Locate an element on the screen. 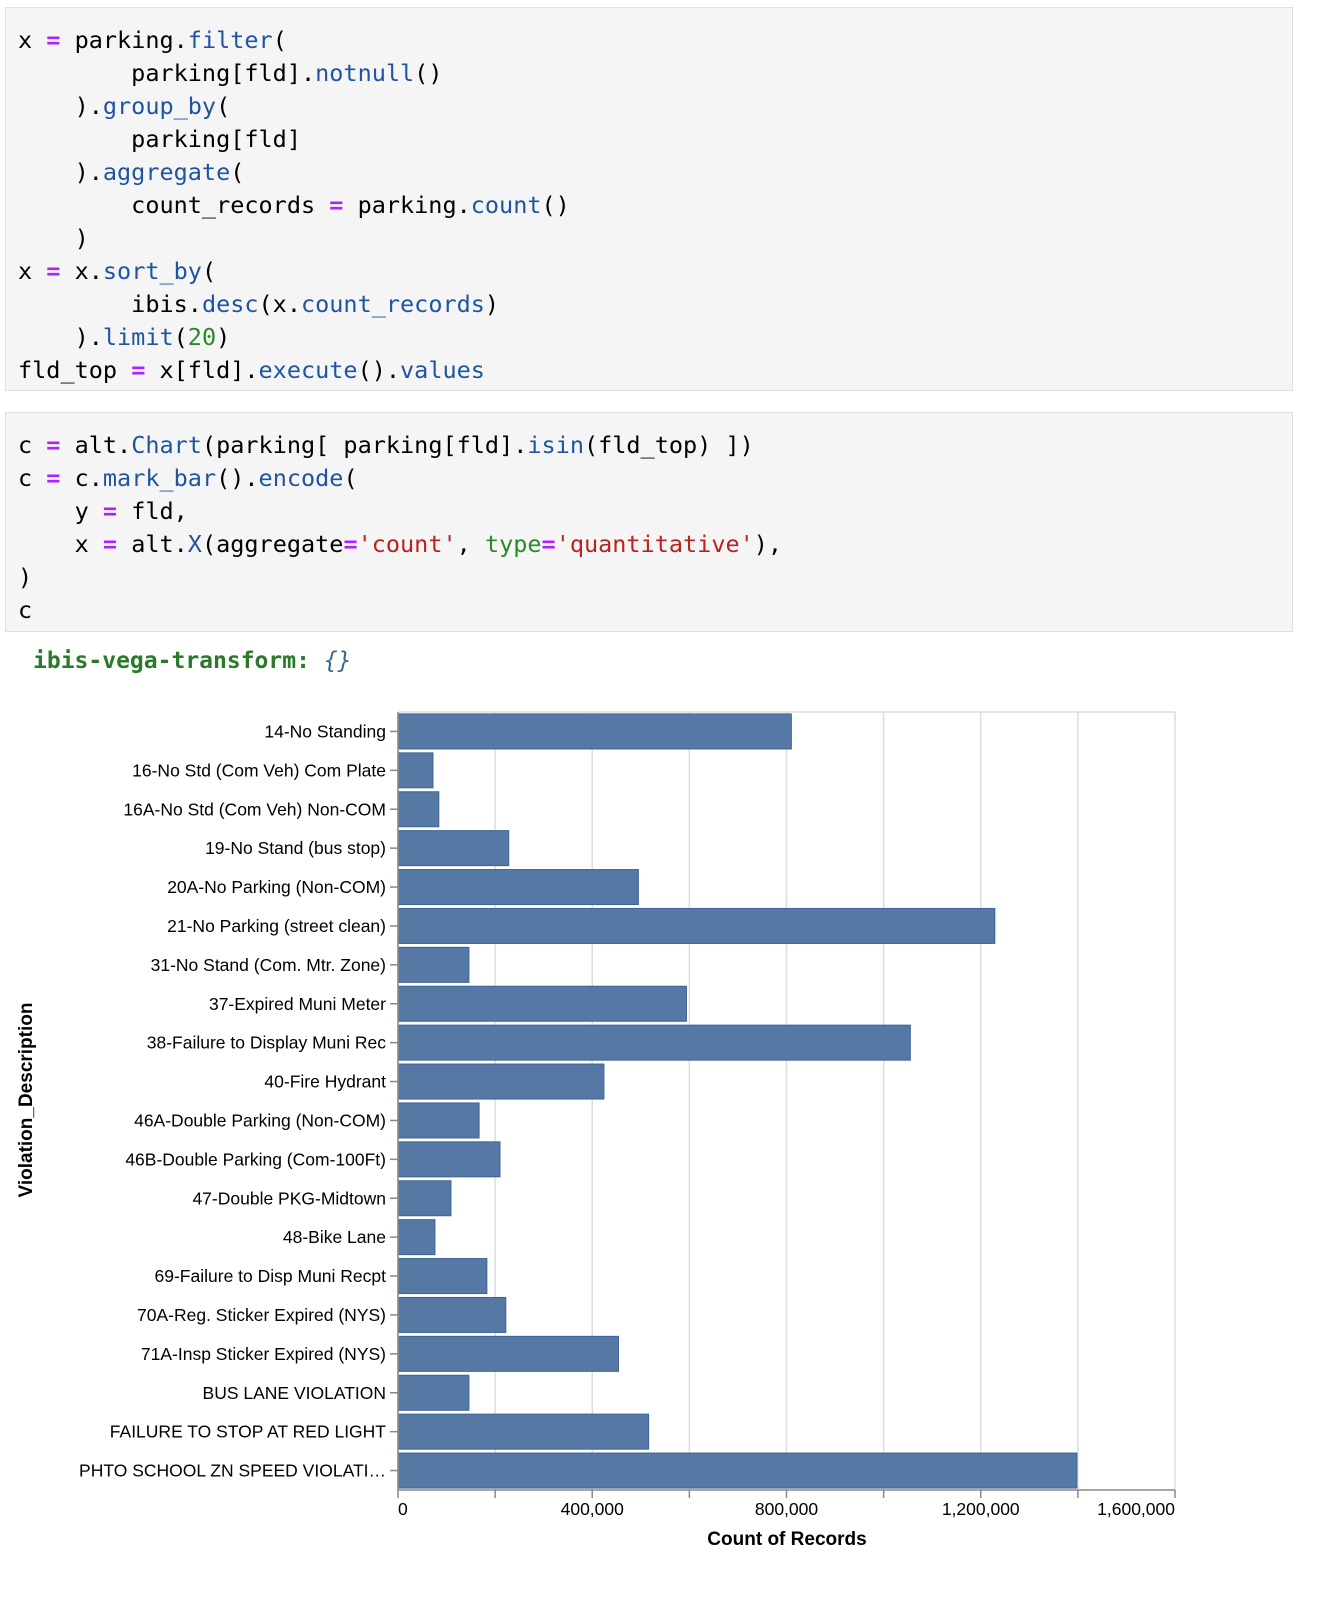 The image size is (1319, 1600). code-line: ).aggregate( is located at coordinates (655, 172).